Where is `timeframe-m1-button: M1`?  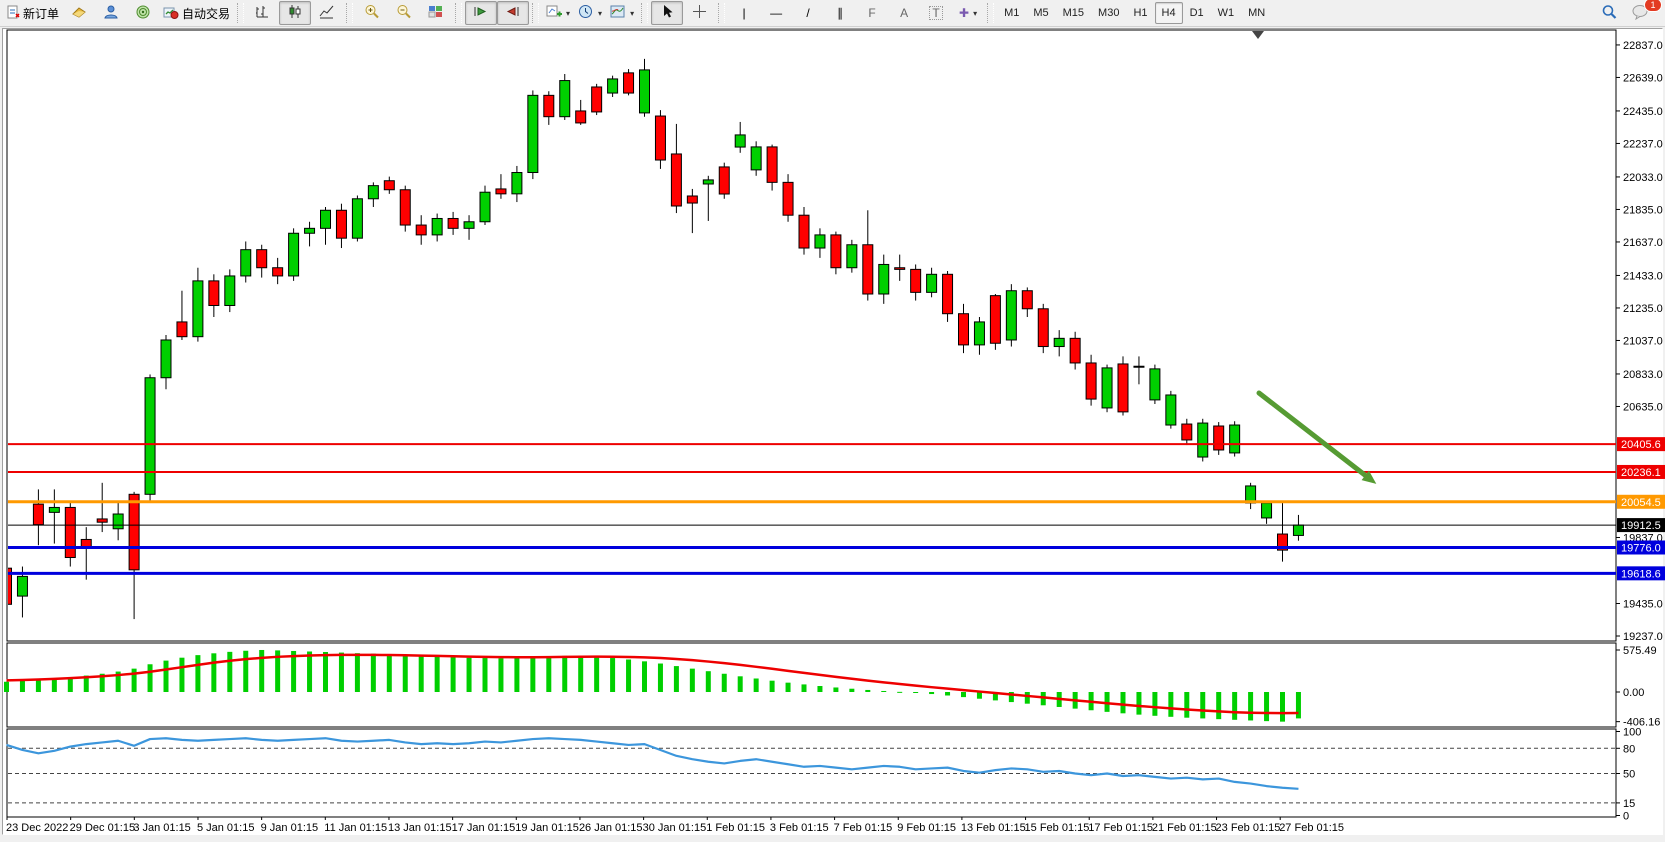
timeframe-m1-button: M1 is located at coordinates (1012, 13).